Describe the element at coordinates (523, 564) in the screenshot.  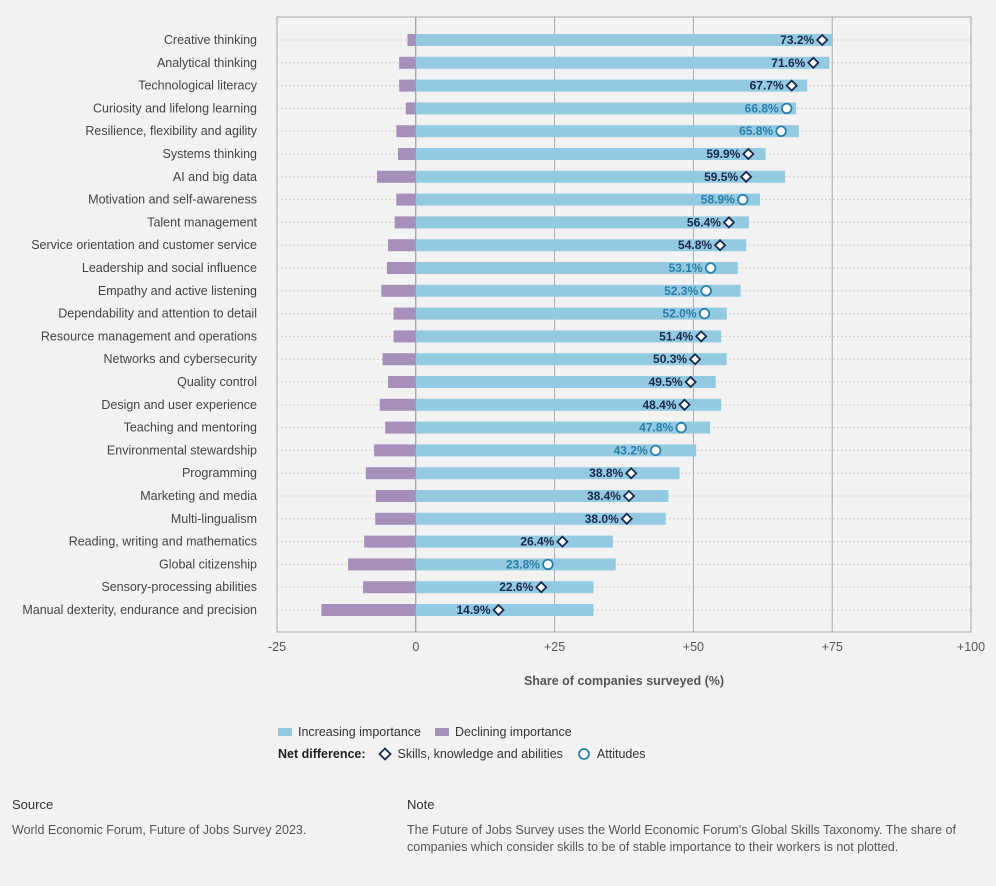
I see `net-difference-label: 23.8%` at that location.